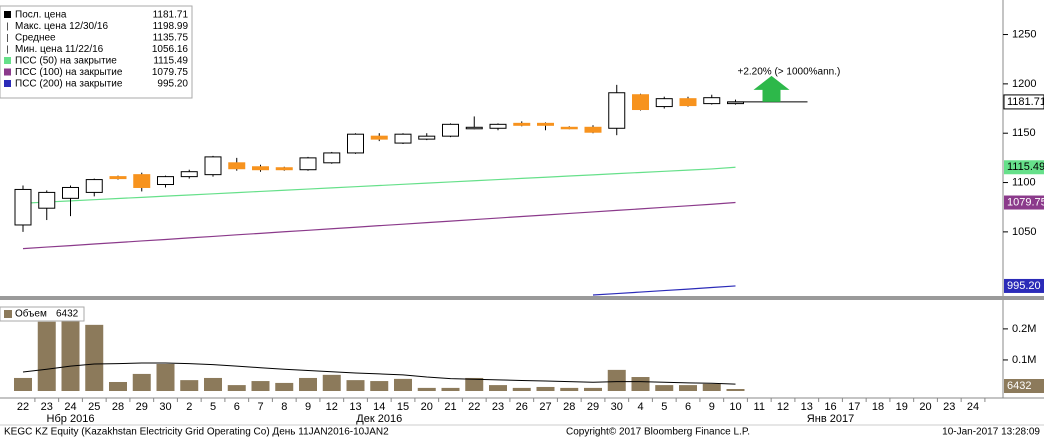 This screenshot has width=1044, height=438. Describe the element at coordinates (545, 407) in the screenshot. I see `x-tick-label: 27` at that location.